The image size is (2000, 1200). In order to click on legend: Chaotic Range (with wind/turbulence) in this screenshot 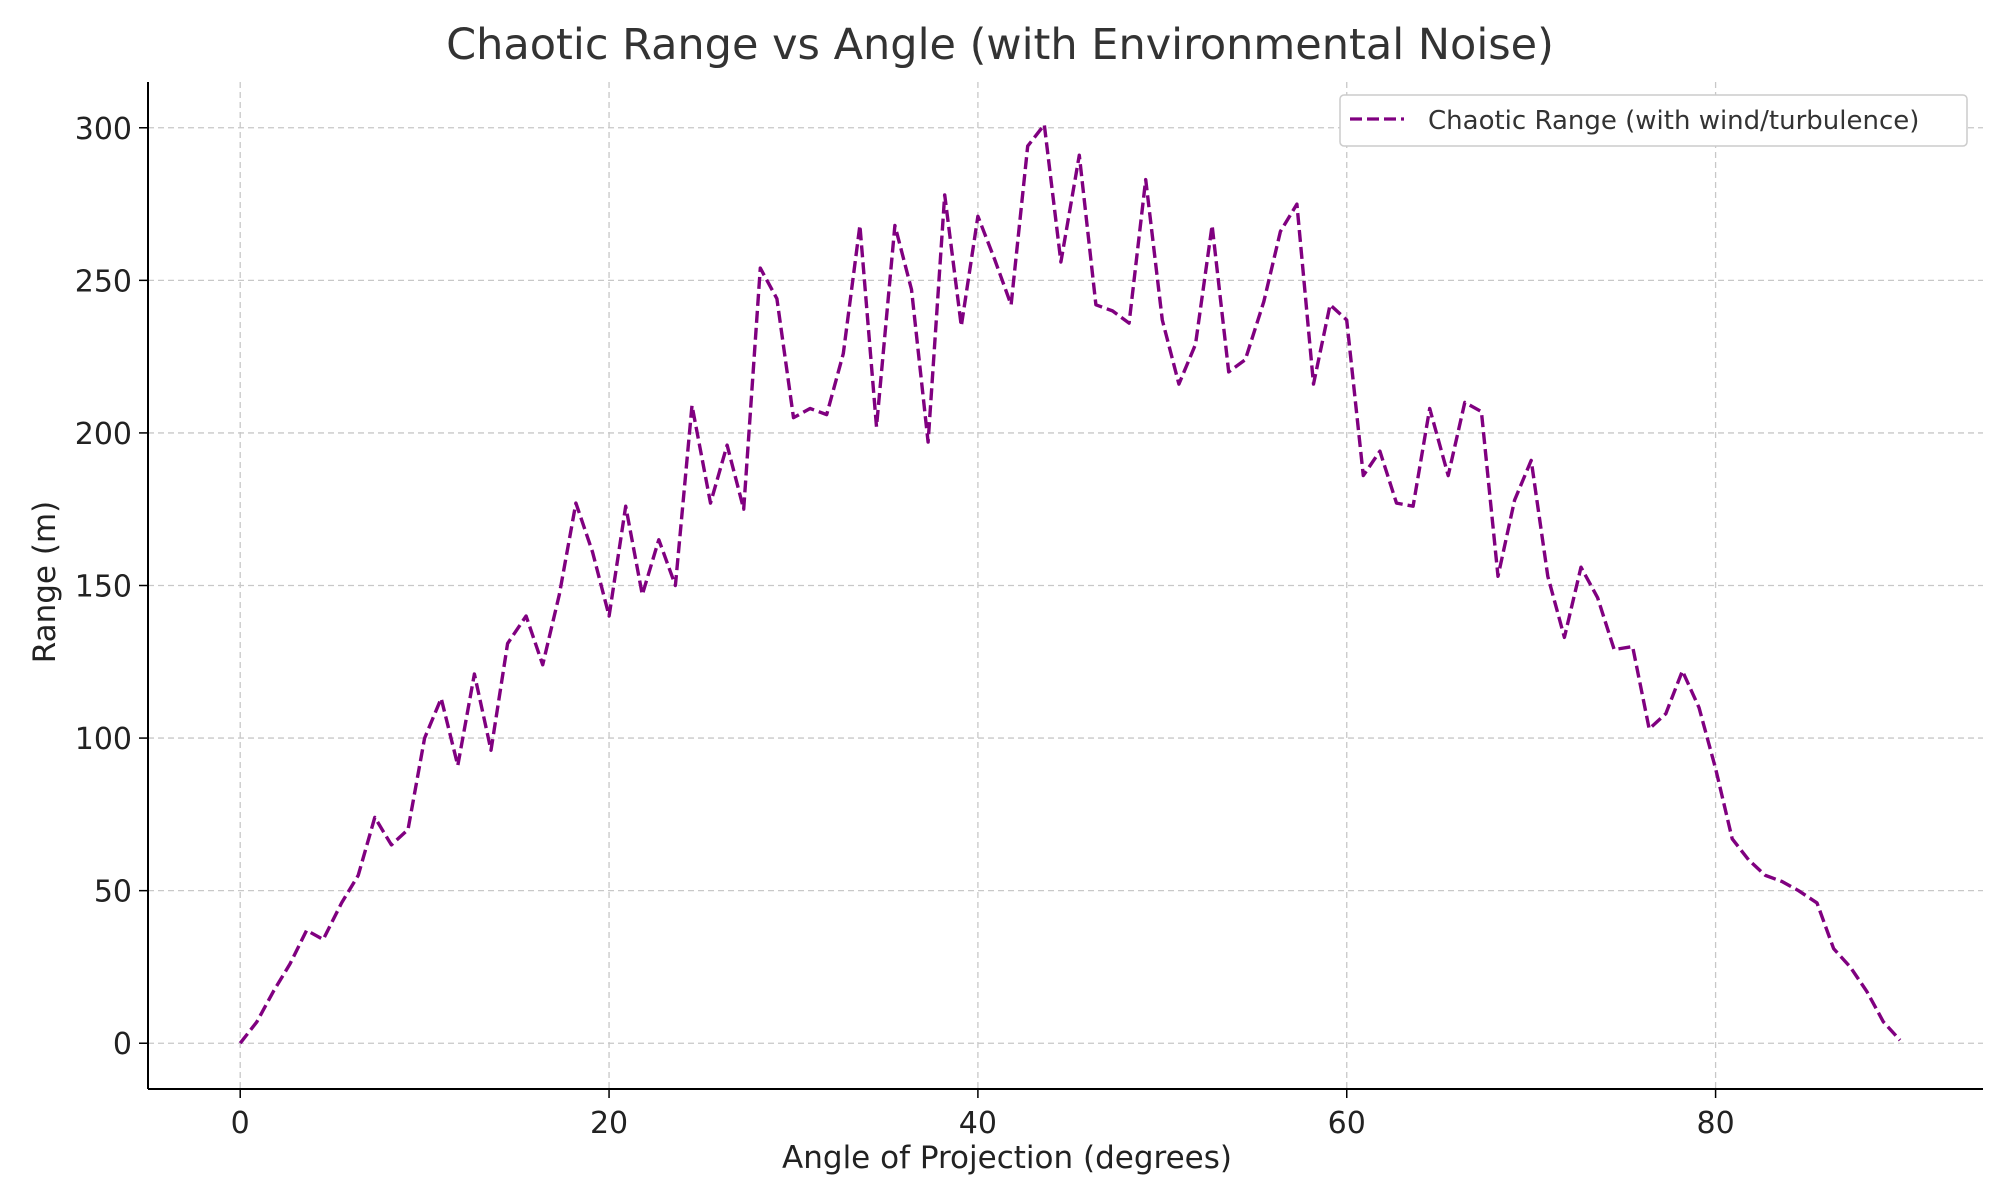, I will do `click(1653, 120)`.